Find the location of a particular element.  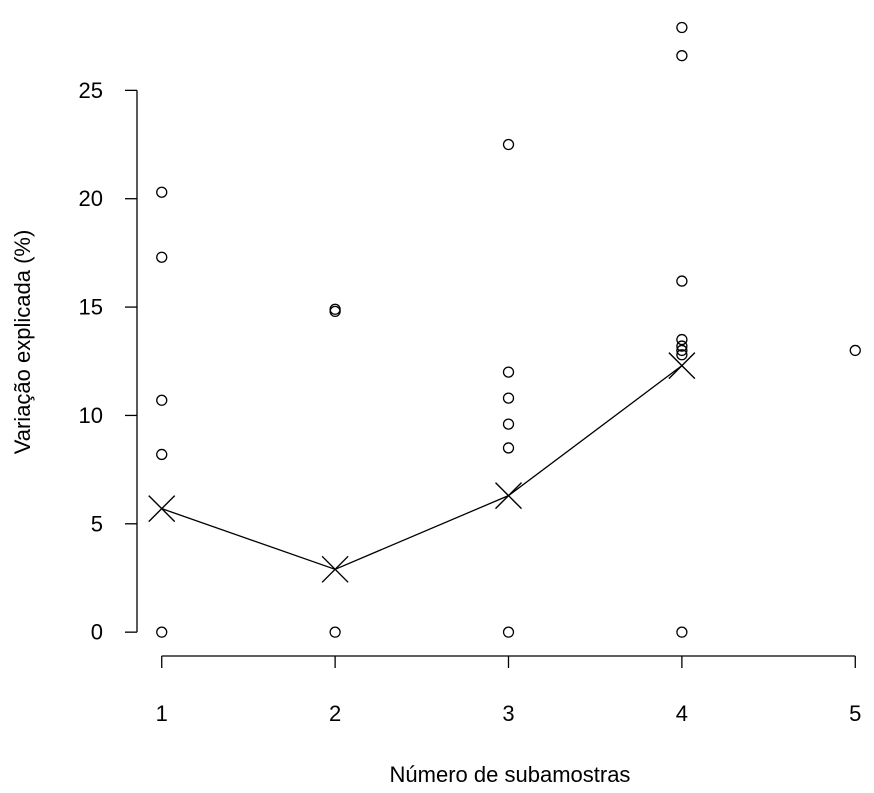

y-tick-label: 5 is located at coordinates (97, 523).